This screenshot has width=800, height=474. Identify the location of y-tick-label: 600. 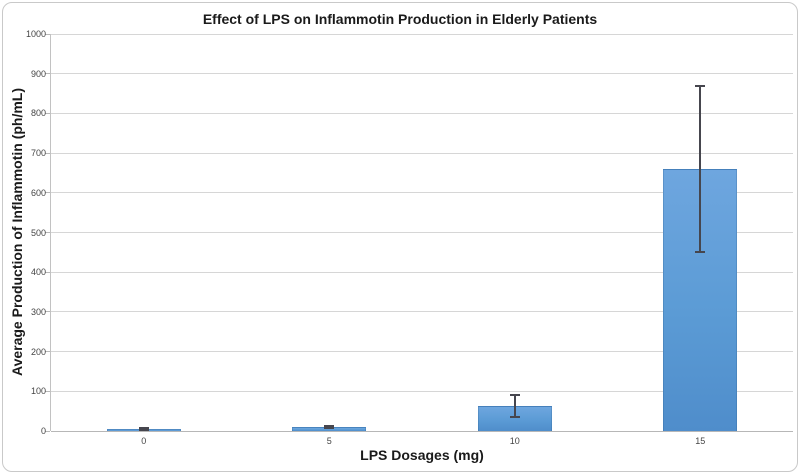
(38, 192).